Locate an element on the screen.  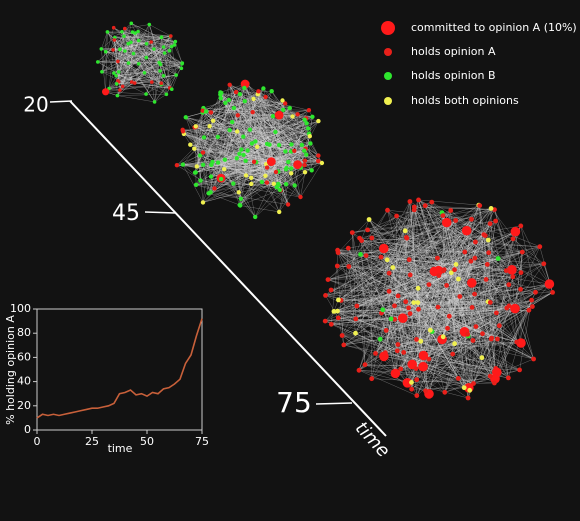
y-tick-label: 100 is located at coordinates (20, 308).